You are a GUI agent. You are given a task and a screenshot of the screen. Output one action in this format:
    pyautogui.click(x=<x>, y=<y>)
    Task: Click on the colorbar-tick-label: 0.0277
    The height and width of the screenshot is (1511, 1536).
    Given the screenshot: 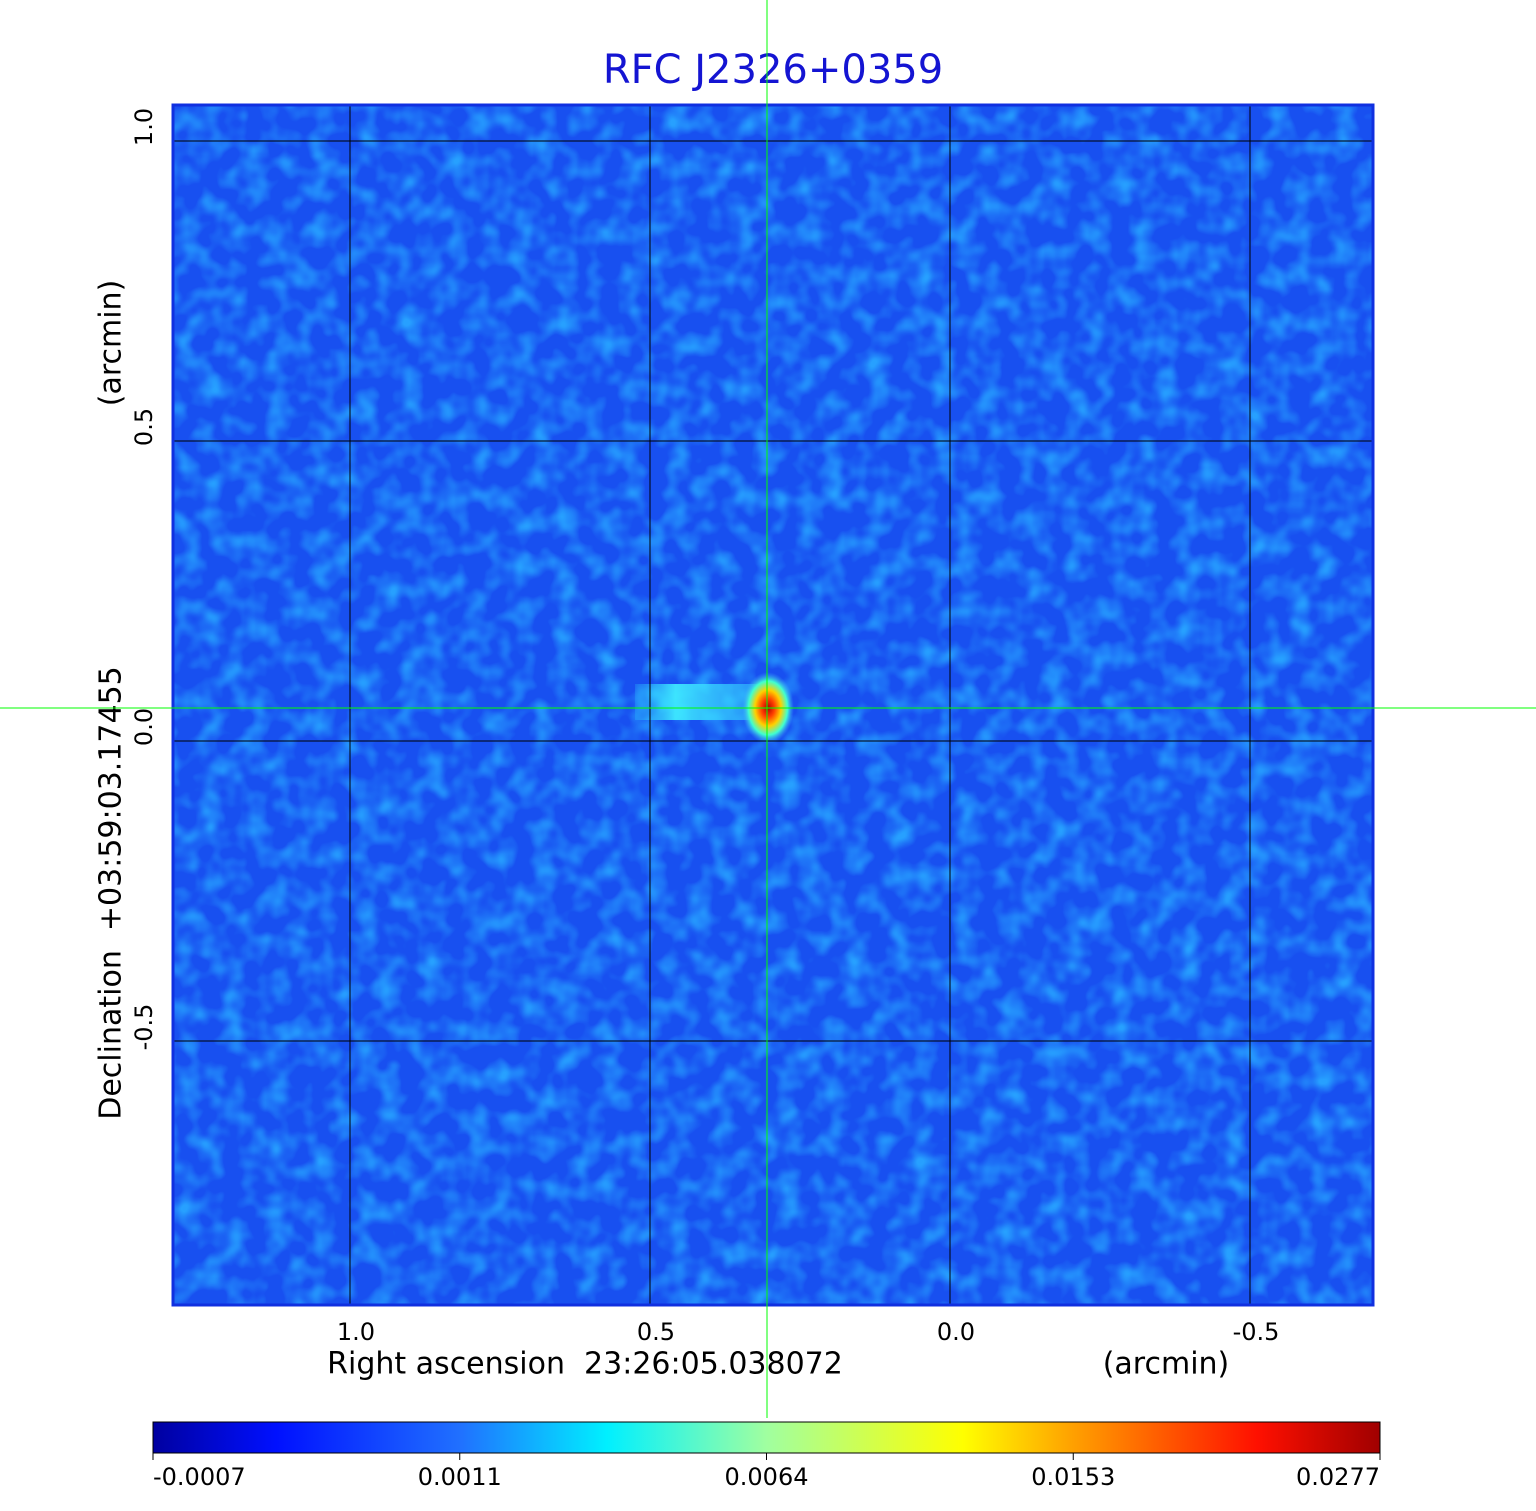 What is the action you would take?
    pyautogui.click(x=1338, y=1477)
    